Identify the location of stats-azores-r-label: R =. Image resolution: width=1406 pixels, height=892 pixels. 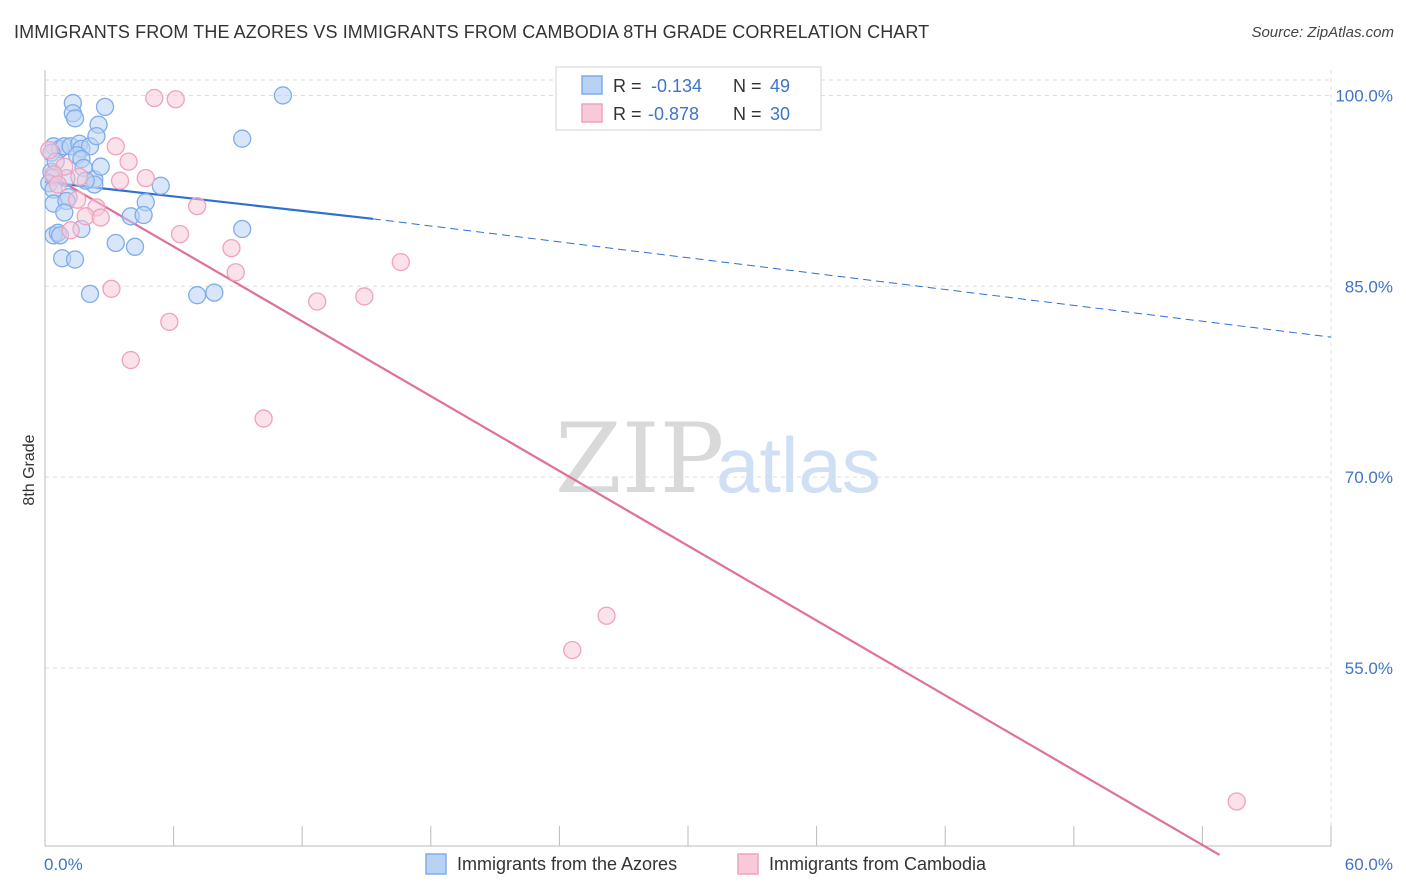
(627, 86).